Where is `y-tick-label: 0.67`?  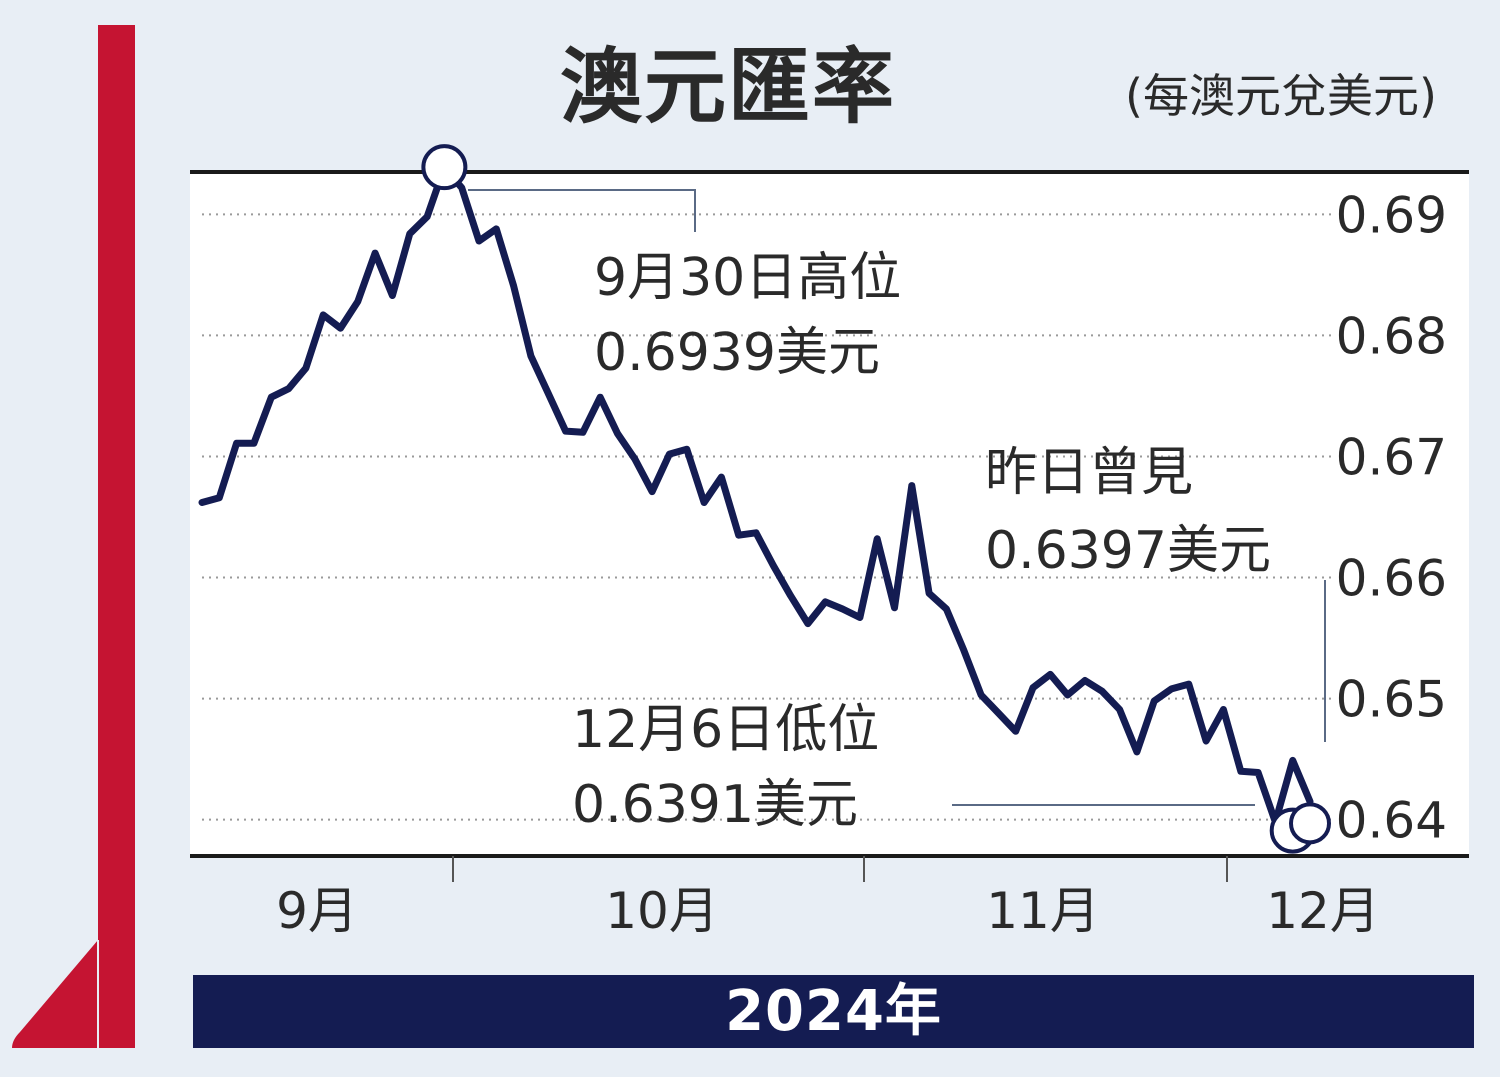 y-tick-label: 0.67 is located at coordinates (1391, 457).